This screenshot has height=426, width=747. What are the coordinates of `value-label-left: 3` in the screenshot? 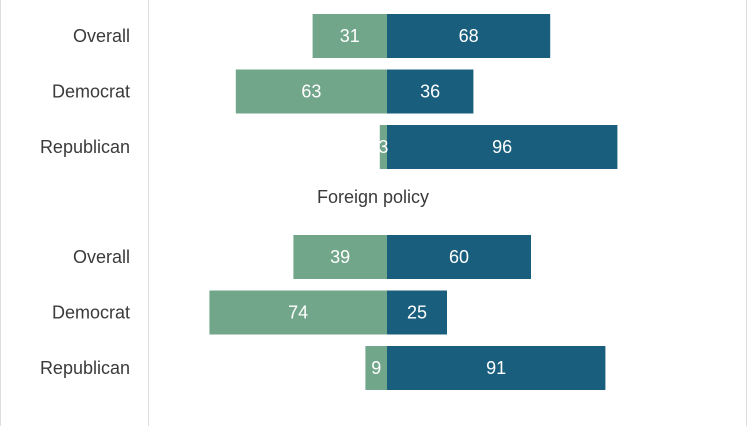 It's located at (383, 147).